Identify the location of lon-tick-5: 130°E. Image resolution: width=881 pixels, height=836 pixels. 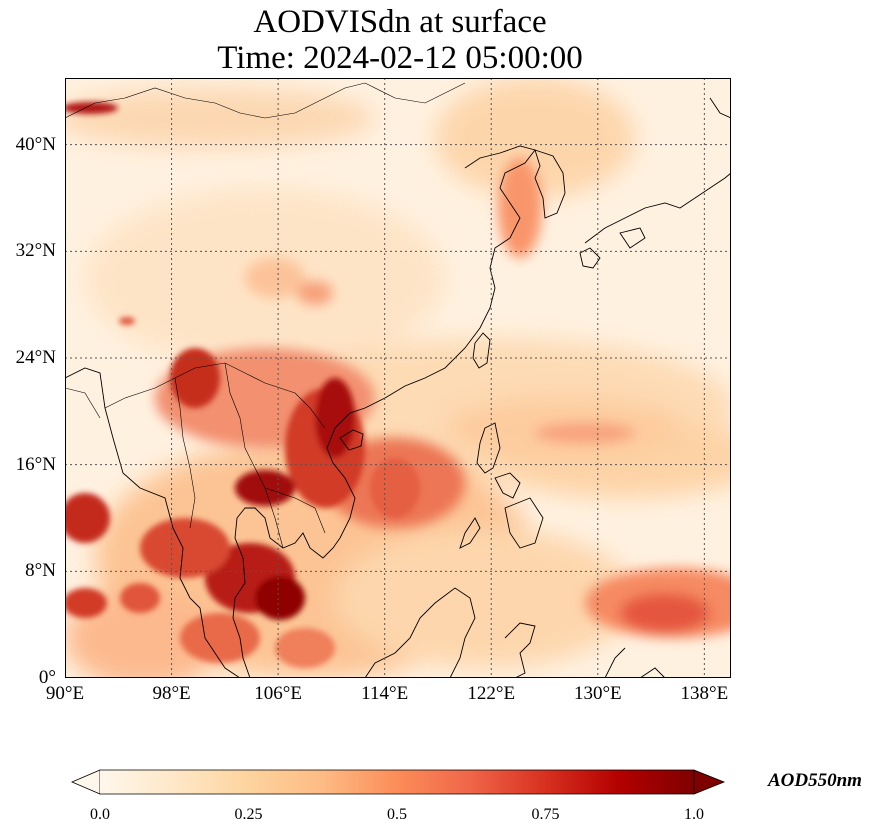
(597, 693).